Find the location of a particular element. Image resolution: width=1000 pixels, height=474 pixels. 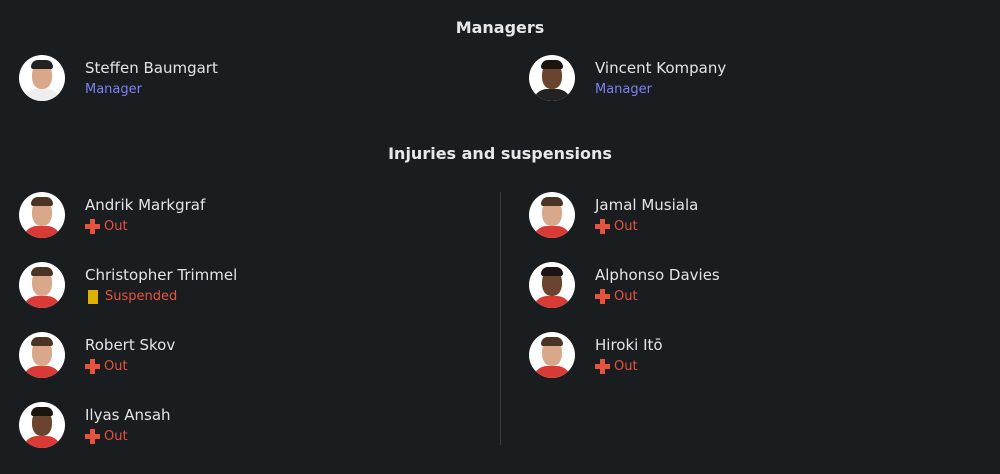

person-name: Hiroki Itō is located at coordinates (629, 344).